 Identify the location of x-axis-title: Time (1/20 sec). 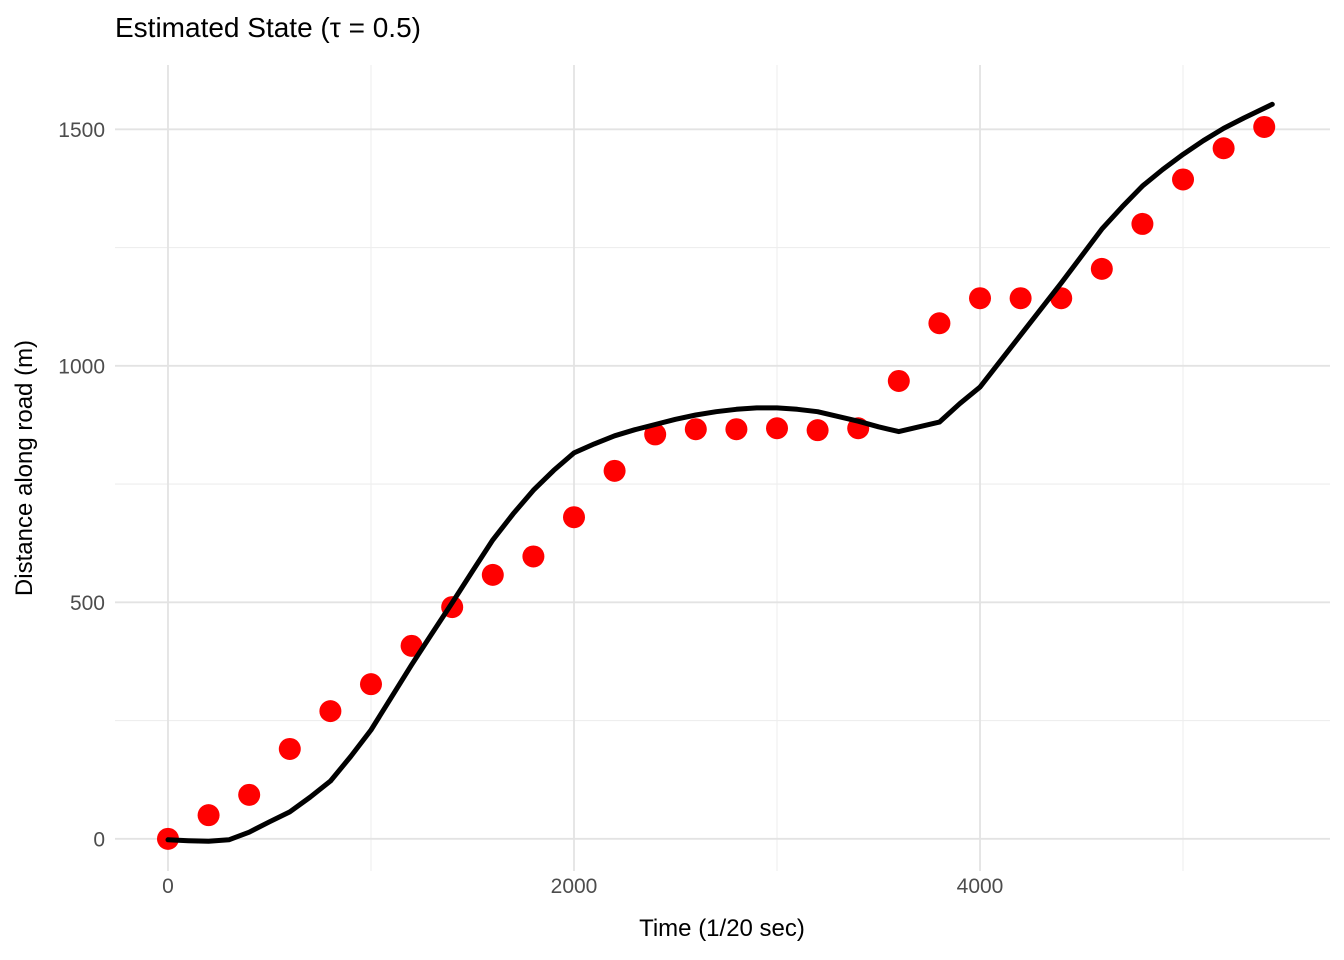
(722, 928).